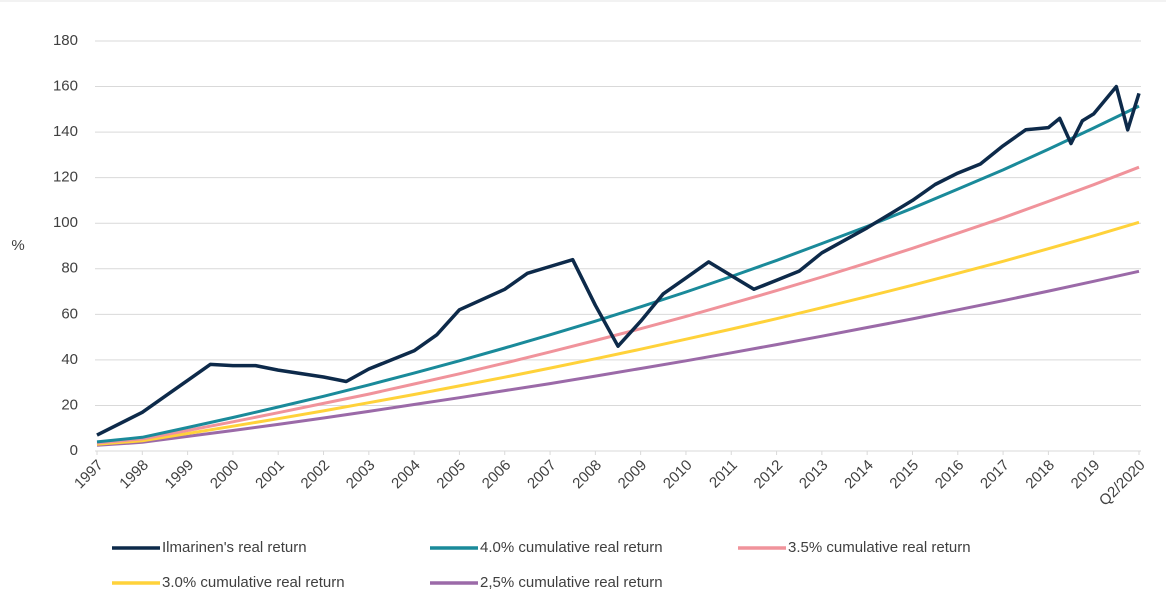 The width and height of the screenshot is (1166, 598). I want to click on legend-label: 3.5% cumulative real return, so click(879, 547).